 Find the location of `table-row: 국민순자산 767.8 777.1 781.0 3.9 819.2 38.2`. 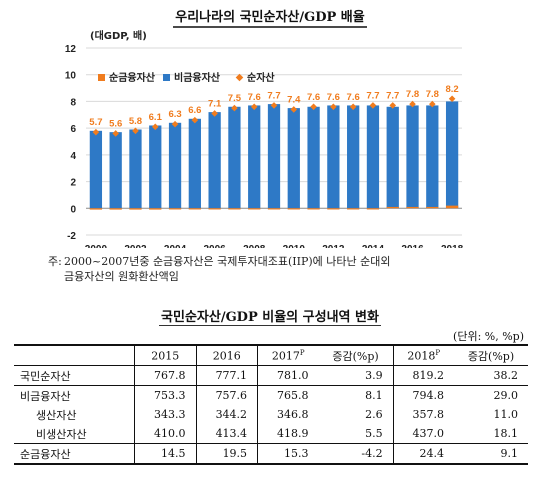

table-row: 국민순자산 767.8 777.1 781.0 3.9 819.2 38.2 is located at coordinates (271, 375).